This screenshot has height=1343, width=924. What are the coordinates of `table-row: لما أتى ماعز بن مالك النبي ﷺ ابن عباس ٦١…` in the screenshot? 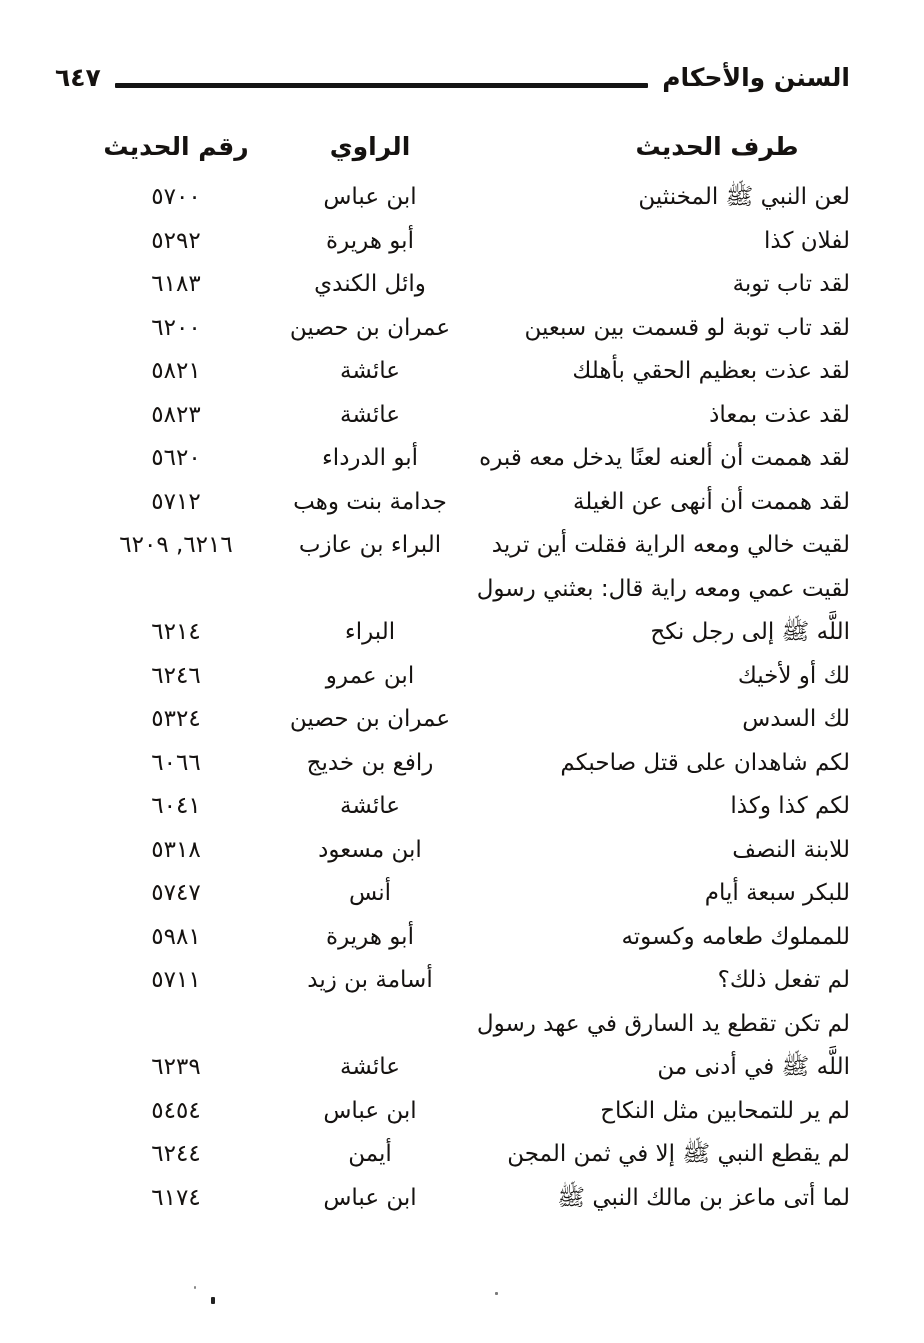 It's located at (452, 1199).